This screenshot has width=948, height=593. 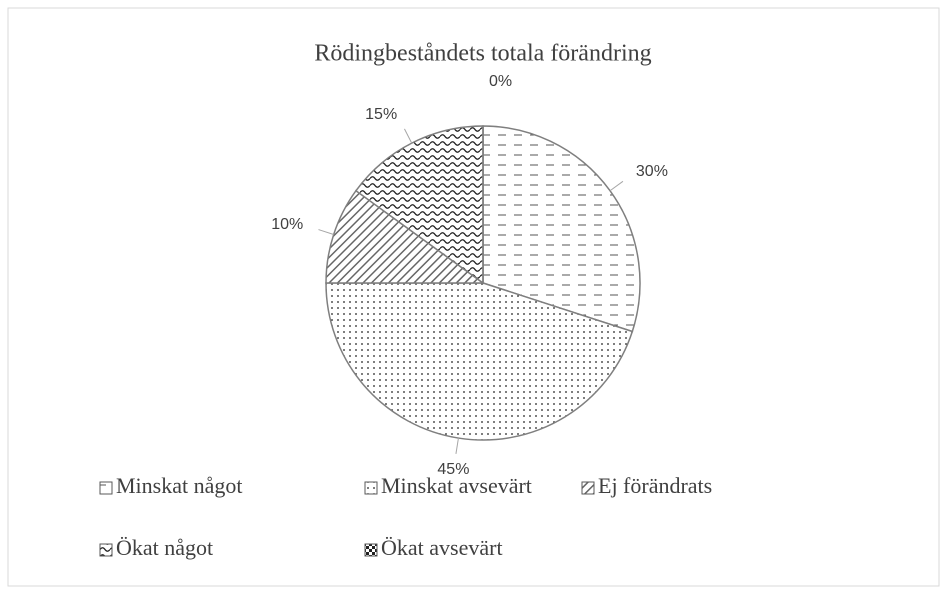 I want to click on legend-label: Ökat avsevärt, so click(x=442, y=547).